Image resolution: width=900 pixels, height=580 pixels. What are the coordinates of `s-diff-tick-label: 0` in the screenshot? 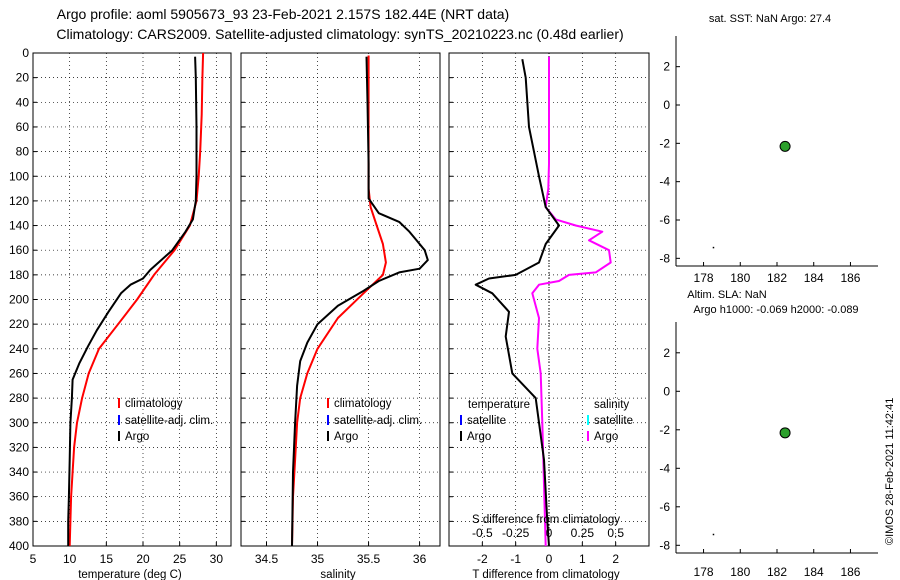 It's located at (549, 533).